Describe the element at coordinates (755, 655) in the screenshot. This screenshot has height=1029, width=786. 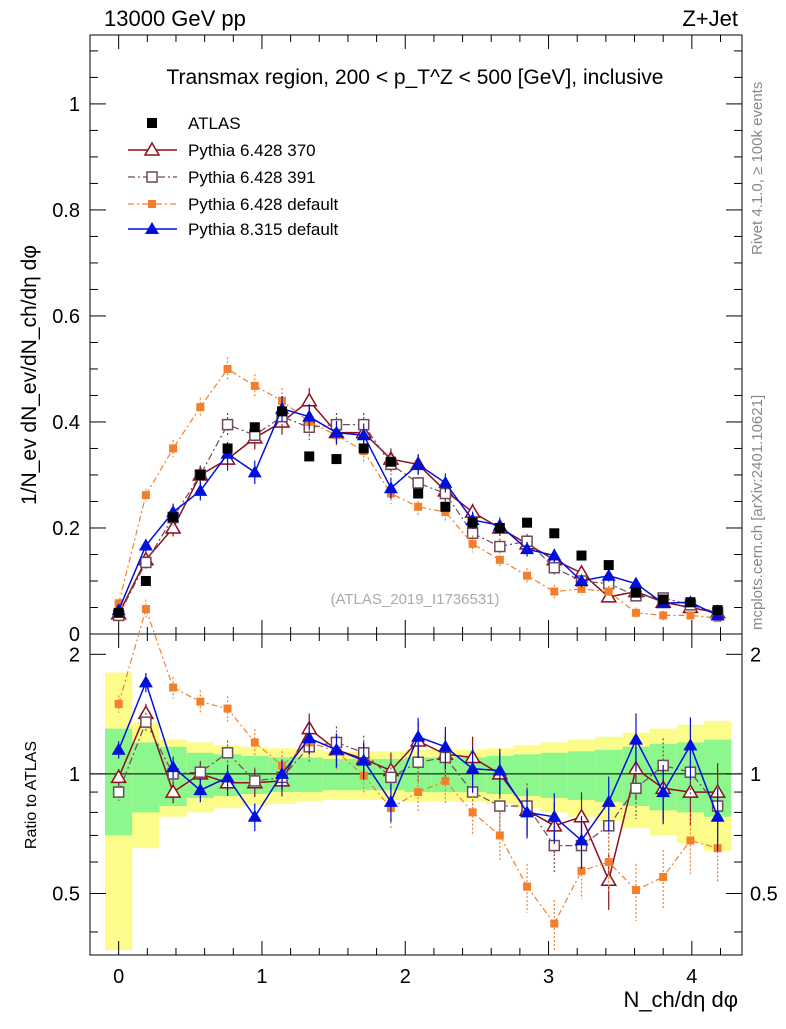
I see `ratio-tick-label-right: 2` at that location.